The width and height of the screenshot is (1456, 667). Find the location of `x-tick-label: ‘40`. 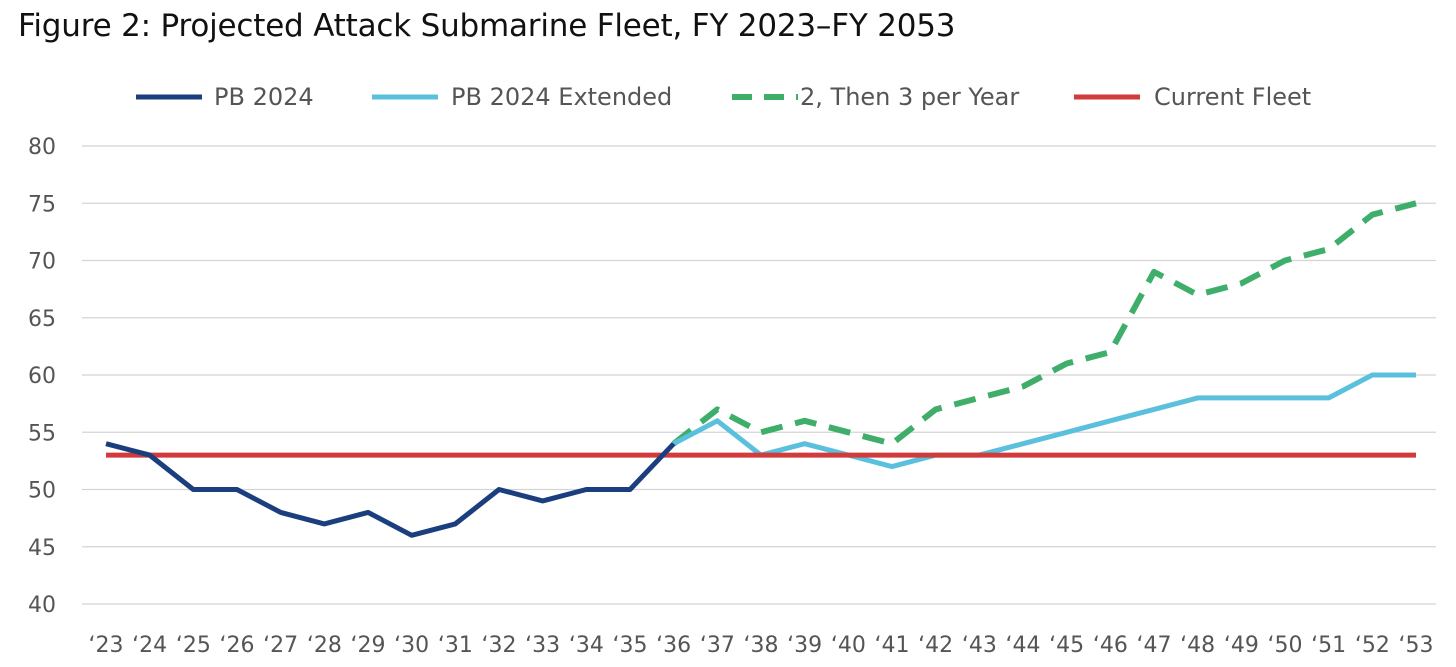

x-tick-label: ‘40 is located at coordinates (848, 645).